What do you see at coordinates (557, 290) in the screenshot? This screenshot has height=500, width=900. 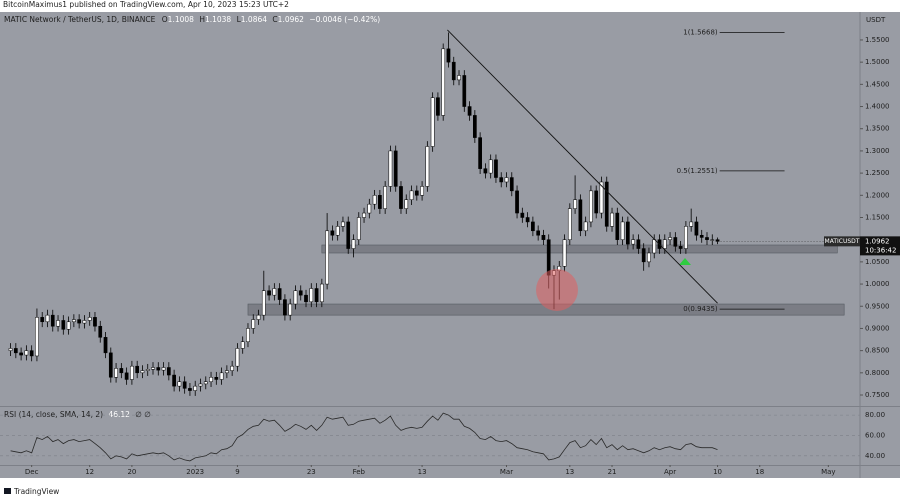 I see `highlight-circle` at bounding box center [557, 290].